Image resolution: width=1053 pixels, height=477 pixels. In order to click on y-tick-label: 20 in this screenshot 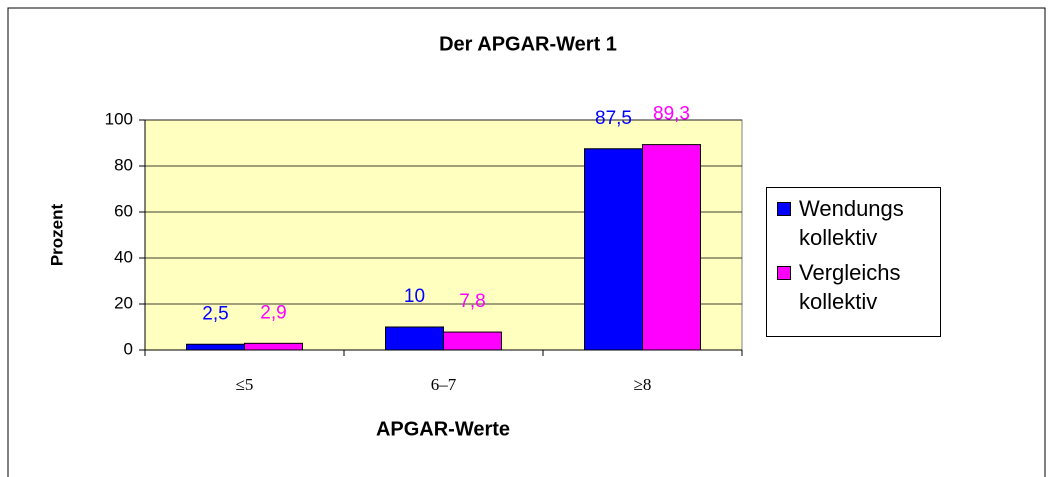, I will do `click(123, 302)`.